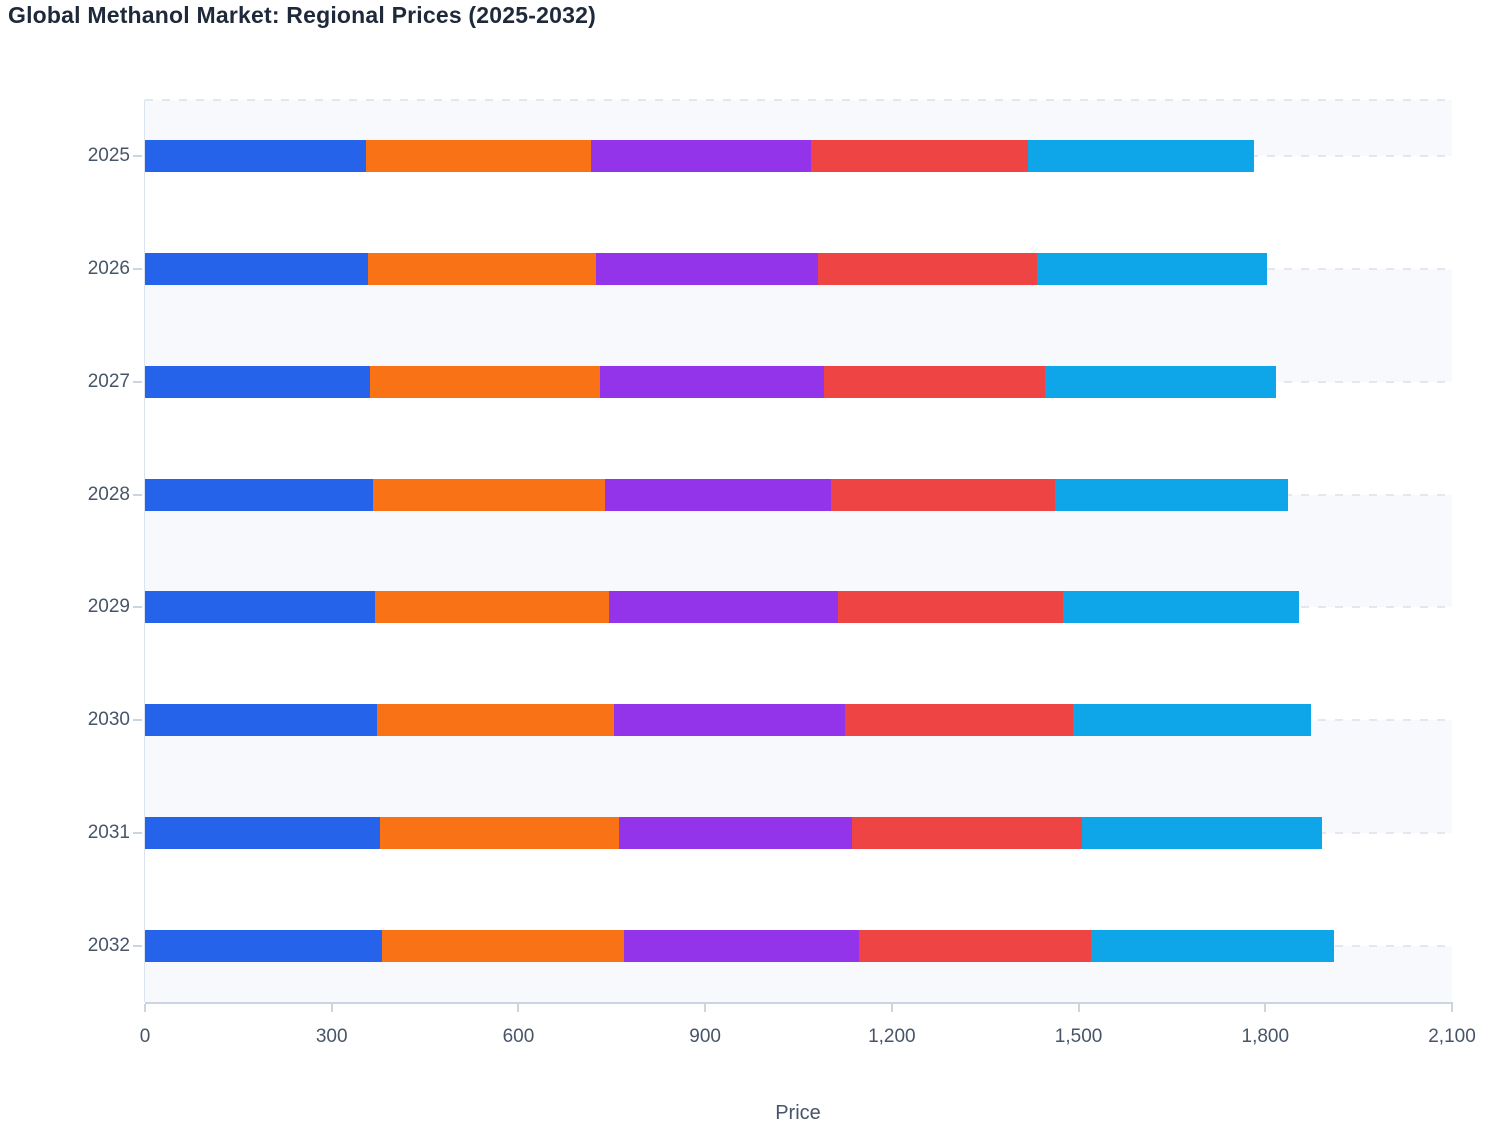 Image resolution: width=1508 pixels, height=1125 pixels. I want to click on bar-segment-series-purple-2026, so click(707, 269).